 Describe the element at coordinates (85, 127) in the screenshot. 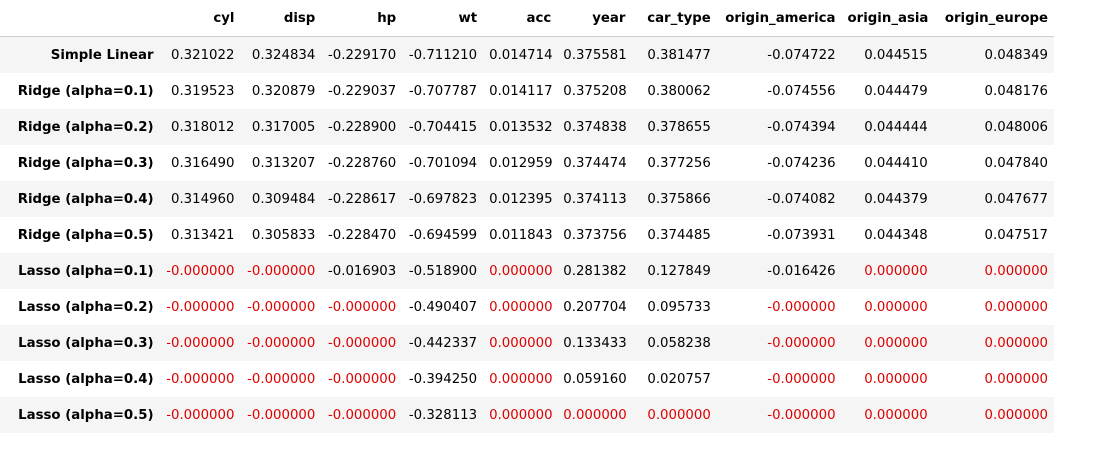

I see `row-label: Ridge (alpha=0.2)` at that location.